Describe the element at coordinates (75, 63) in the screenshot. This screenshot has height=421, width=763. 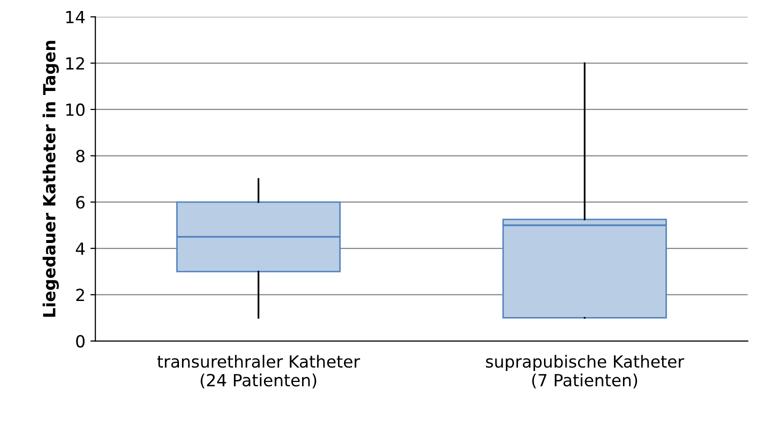
I see `y-tick-label: 12` at that location.